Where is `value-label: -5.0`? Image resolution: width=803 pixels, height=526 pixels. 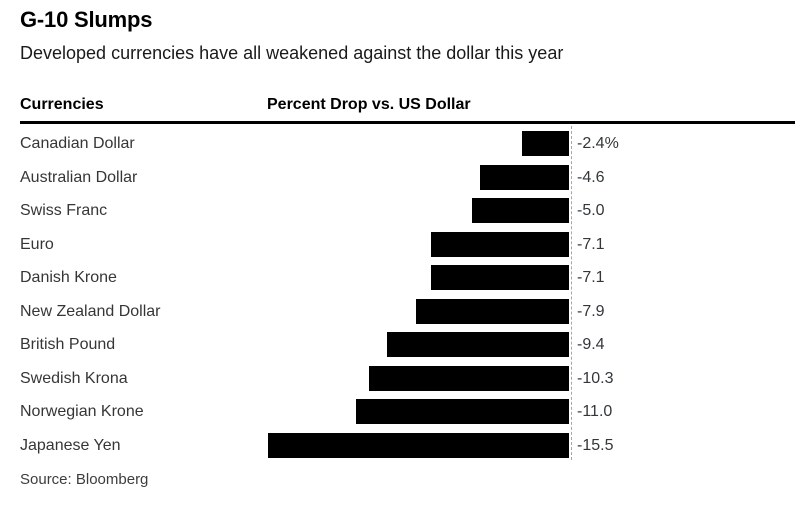
value-label: -5.0 is located at coordinates (591, 210).